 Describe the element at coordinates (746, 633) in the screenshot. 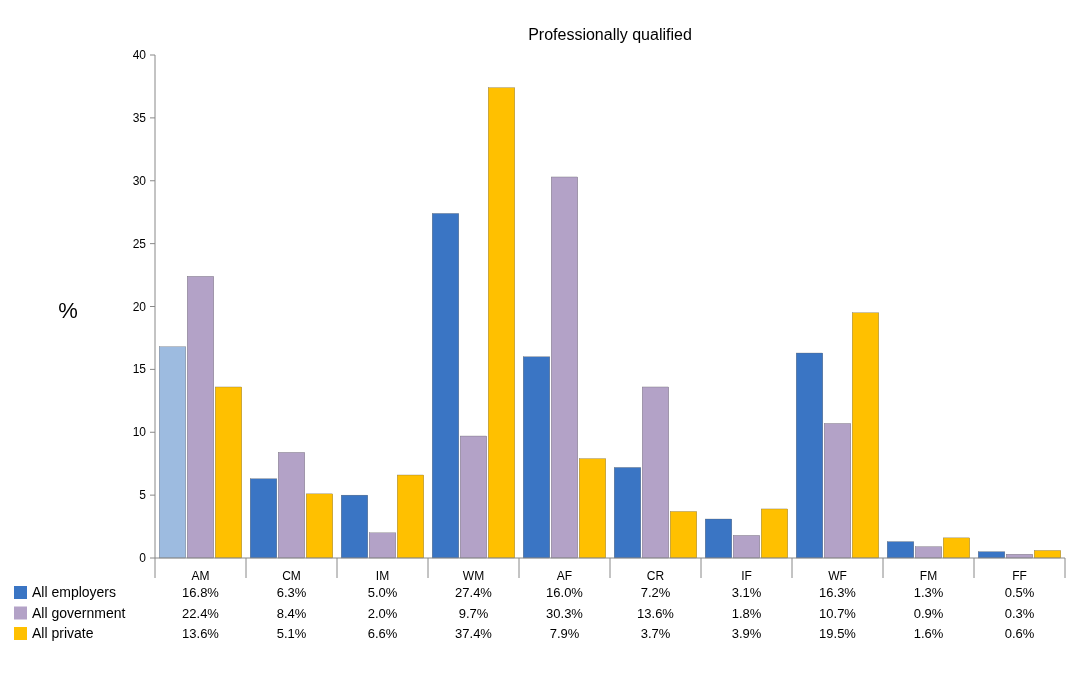

I see `data-label: 3.9%` at that location.